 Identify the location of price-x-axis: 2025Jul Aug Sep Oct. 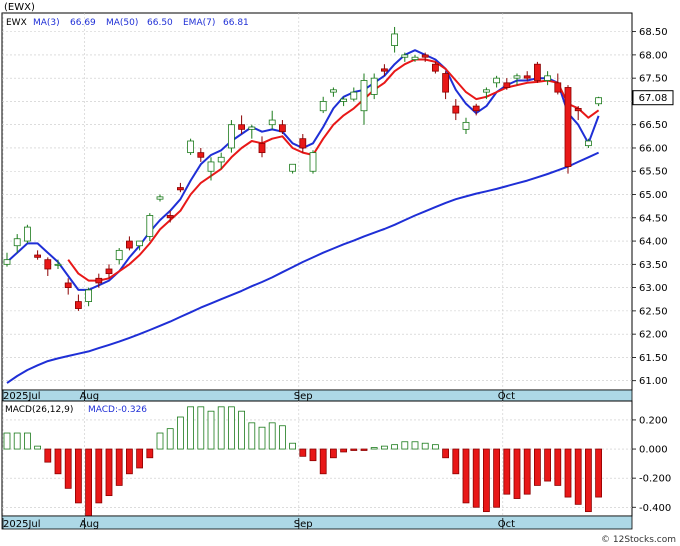
(258, 396).